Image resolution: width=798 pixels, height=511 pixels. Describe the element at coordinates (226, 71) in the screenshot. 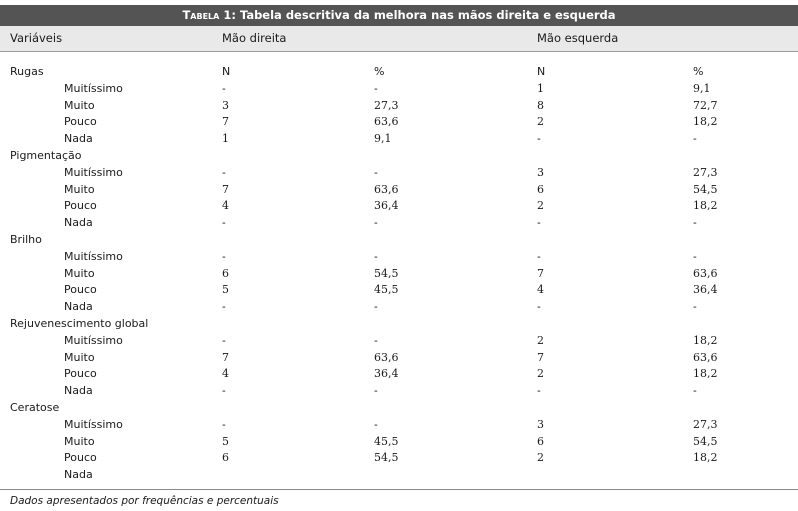

I see `column-label: N` at that location.